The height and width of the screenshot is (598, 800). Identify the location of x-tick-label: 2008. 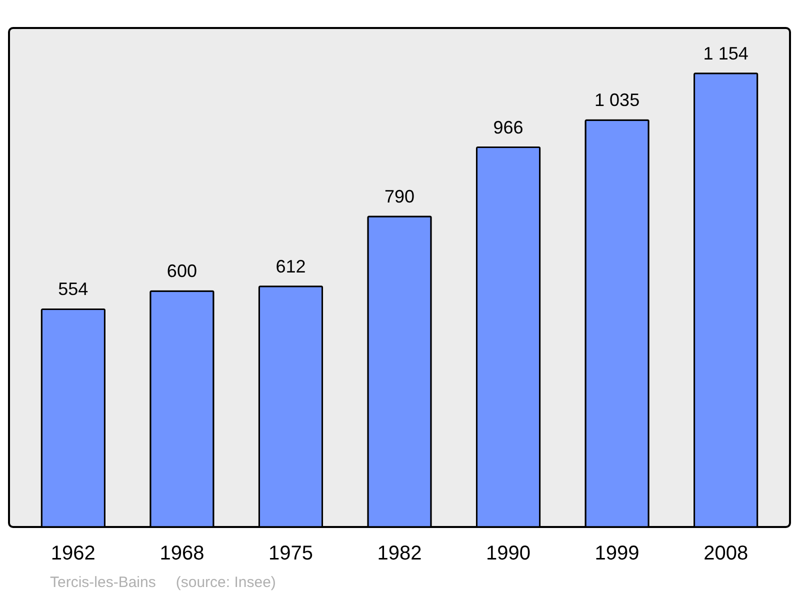
(726, 553).